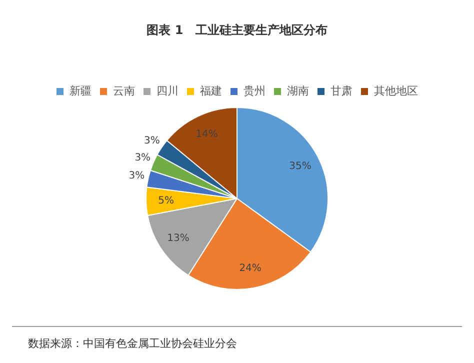 This screenshot has width=474, height=363. Describe the element at coordinates (250, 268) in the screenshot. I see `data-label: 24%` at that location.